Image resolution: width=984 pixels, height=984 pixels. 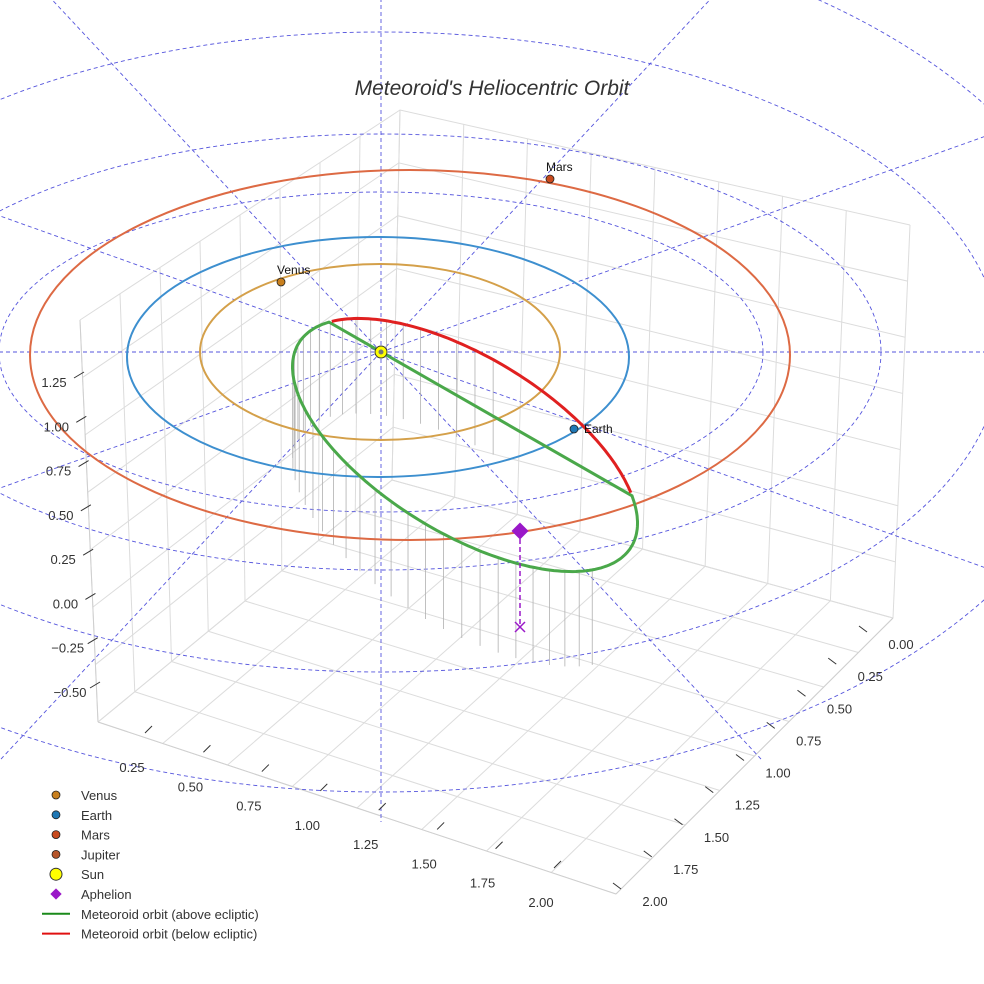 What do you see at coordinates (482, 883) in the screenshot?
I see `x-tick-label: 1.75` at bounding box center [482, 883].